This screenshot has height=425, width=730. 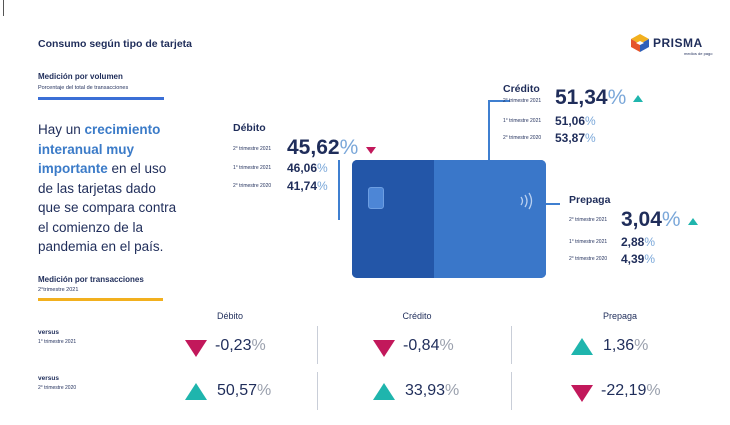 I want to click on card-left-half, so click(x=393, y=219).